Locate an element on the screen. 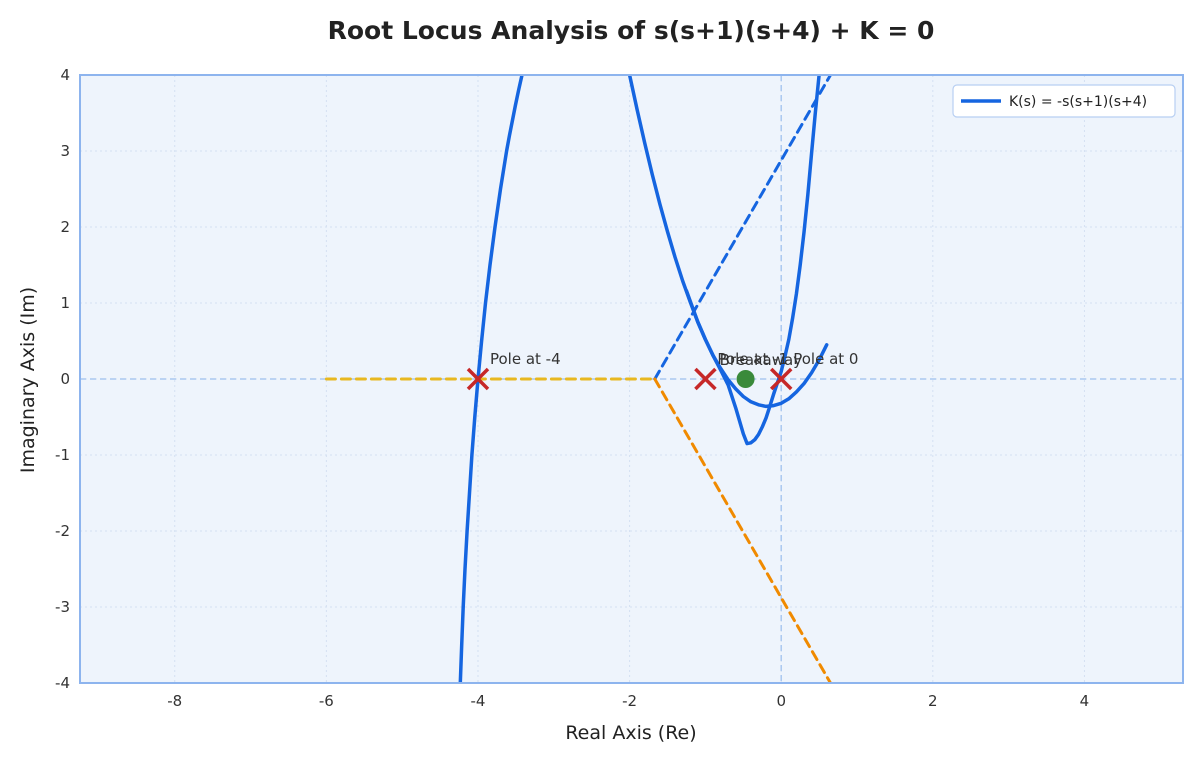  x-tick-label: -4 is located at coordinates (478, 701).